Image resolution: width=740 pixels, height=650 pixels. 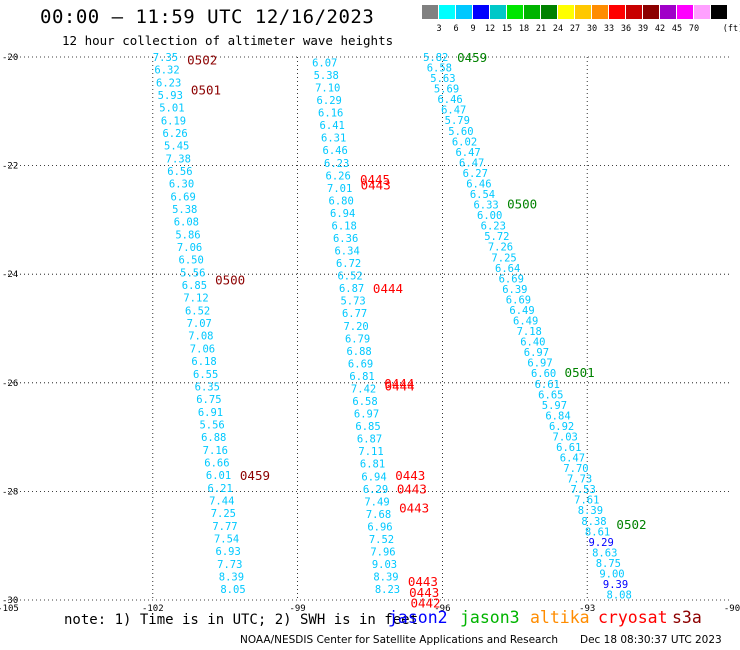 I want to click on wave-height-value: 5.38, so click(x=326, y=76).